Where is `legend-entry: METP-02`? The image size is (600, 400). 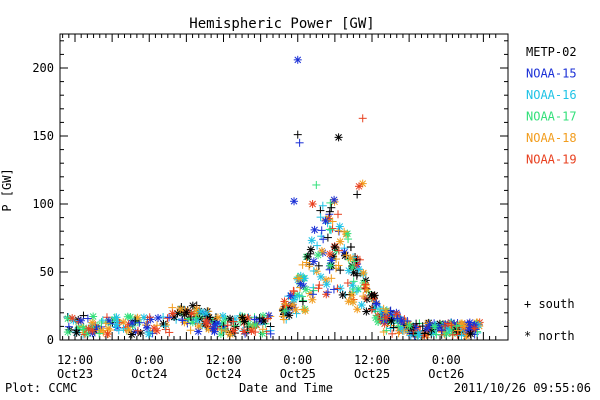
legend-entry: METP-02 is located at coordinates (551, 52).